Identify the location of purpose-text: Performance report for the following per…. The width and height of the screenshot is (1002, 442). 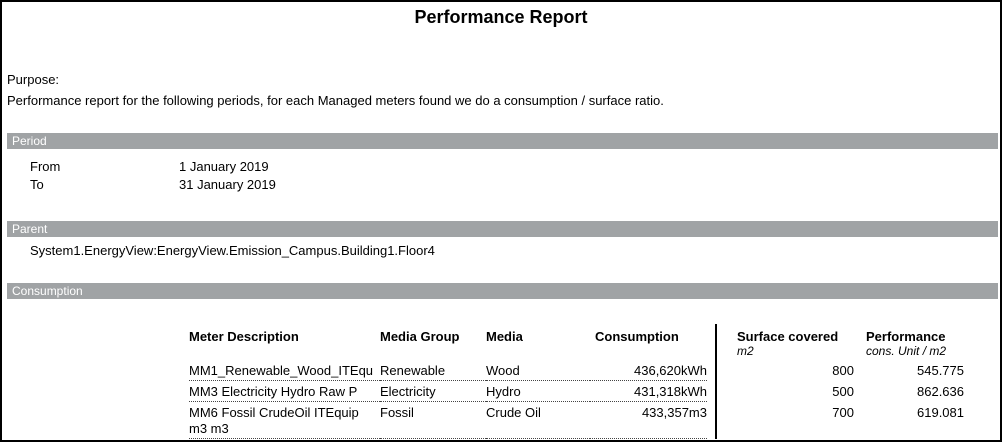
(335, 100).